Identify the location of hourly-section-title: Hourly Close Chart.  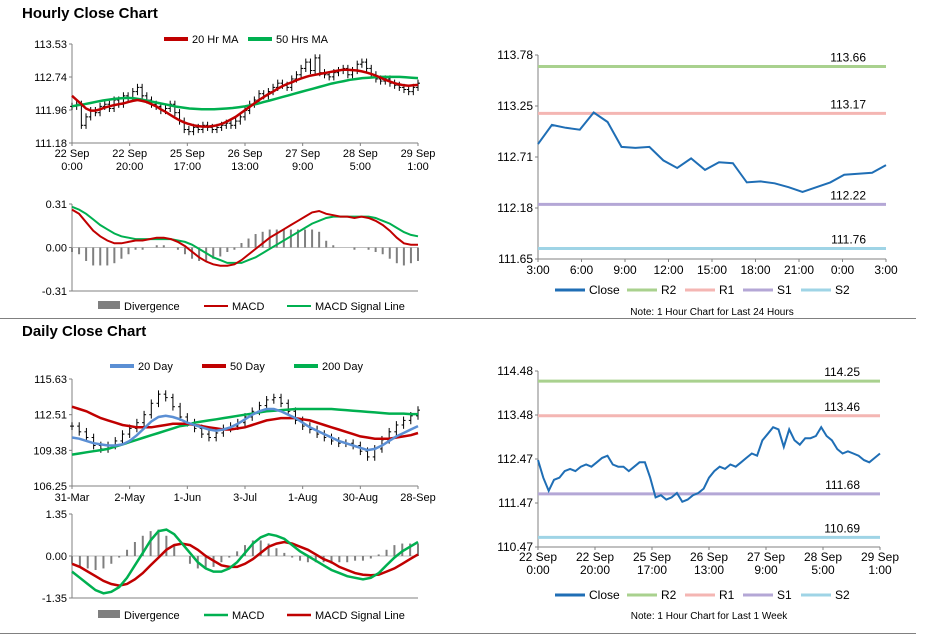
(90, 13).